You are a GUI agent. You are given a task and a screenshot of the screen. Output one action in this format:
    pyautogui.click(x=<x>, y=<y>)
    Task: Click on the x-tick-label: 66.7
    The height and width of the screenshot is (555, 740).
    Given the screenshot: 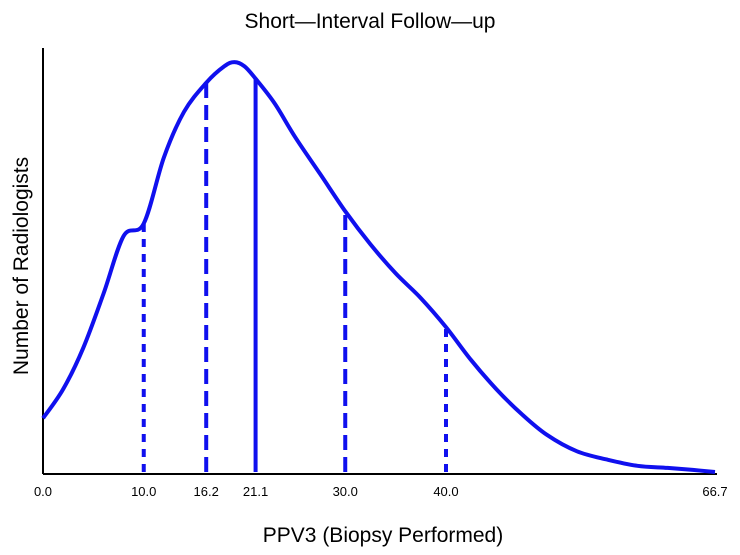 What is the action you would take?
    pyautogui.click(x=714, y=491)
    